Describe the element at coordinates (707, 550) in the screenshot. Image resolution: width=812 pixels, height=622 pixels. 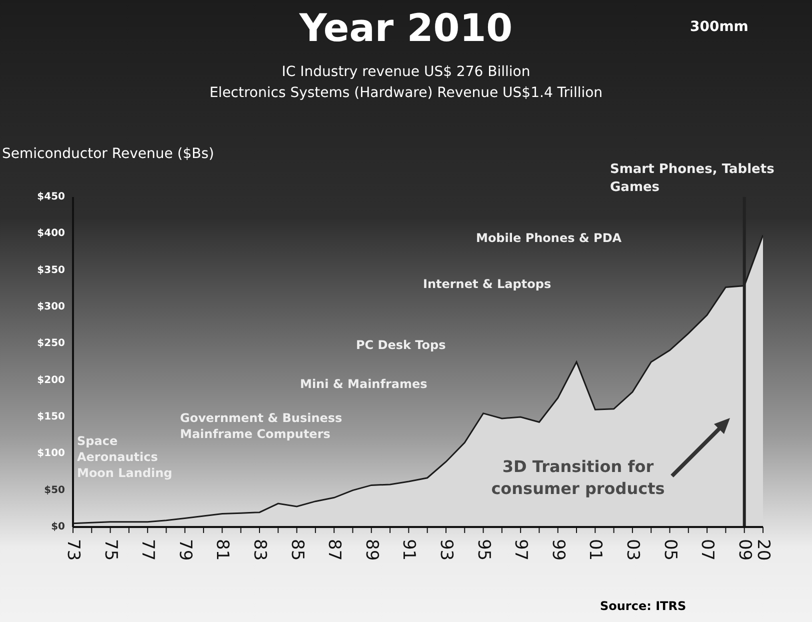
I see `x-tick-label: 07` at that location.